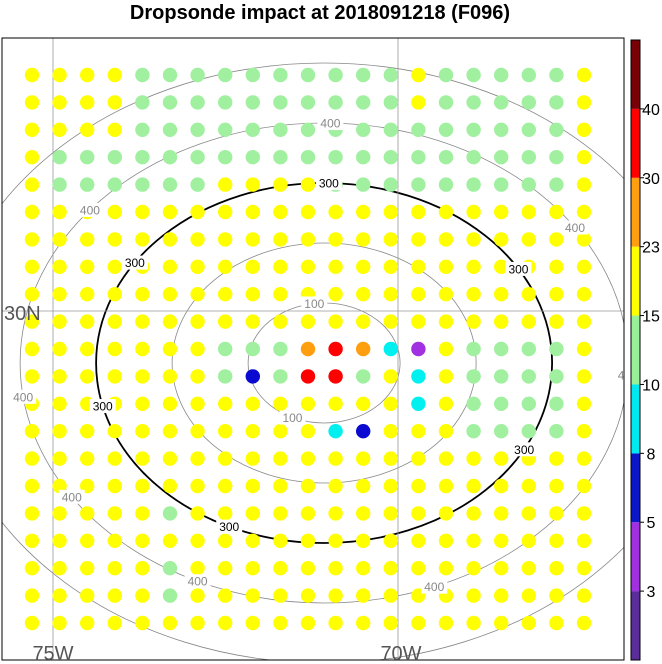 The height and width of the screenshot is (664, 662). What do you see at coordinates (651, 179) in the screenshot?
I see `colorbar-tick-label: 30` at bounding box center [651, 179].